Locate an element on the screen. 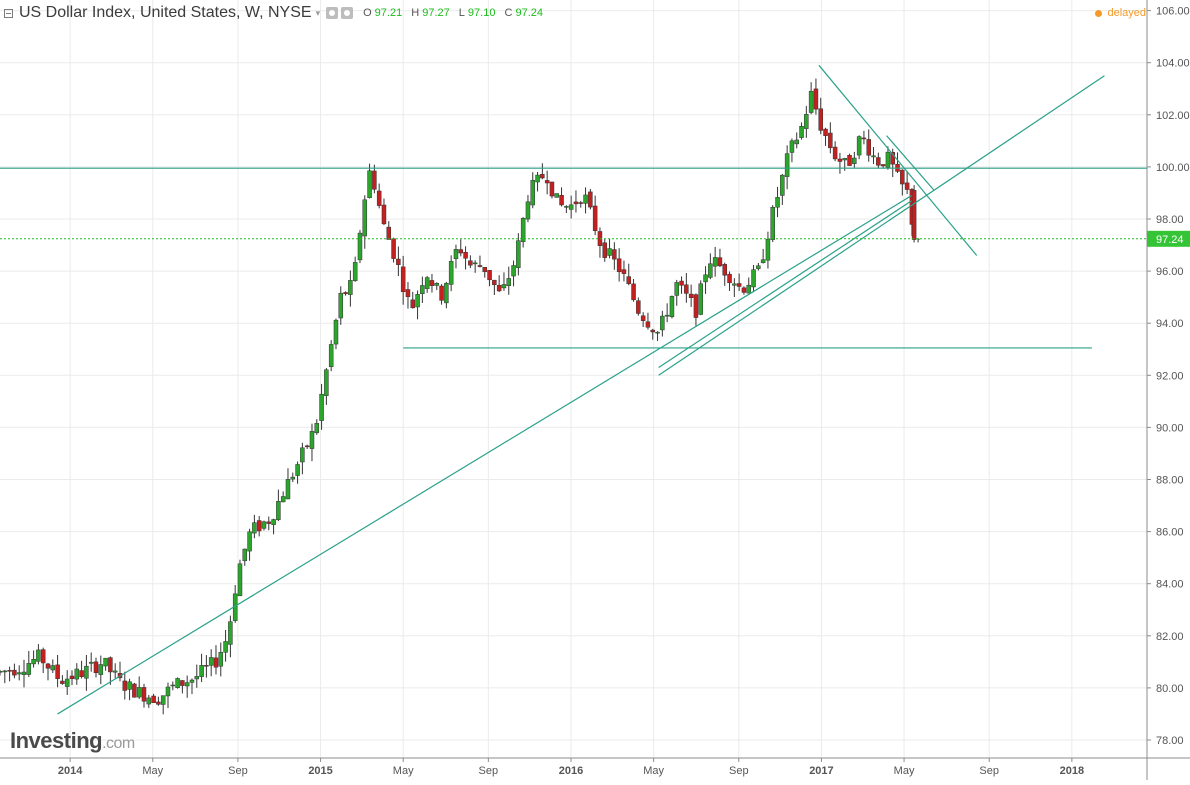 The image size is (1190, 785). high-value: 97.27 is located at coordinates (436, 13).